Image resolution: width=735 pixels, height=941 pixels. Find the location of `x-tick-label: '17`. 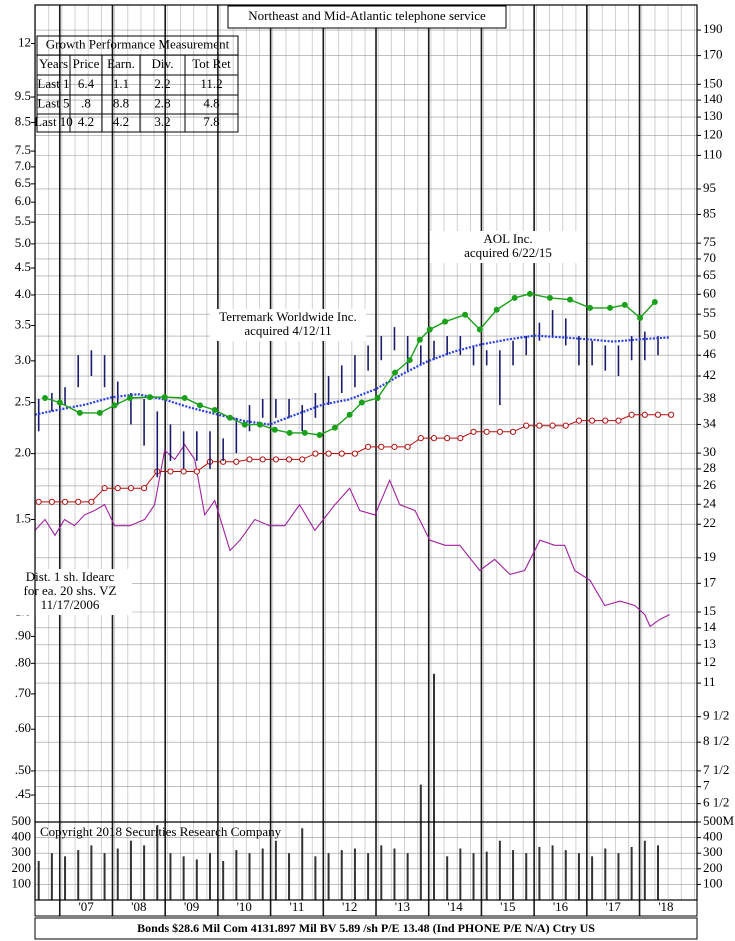

x-tick-label: '17 is located at coordinates (614, 906).